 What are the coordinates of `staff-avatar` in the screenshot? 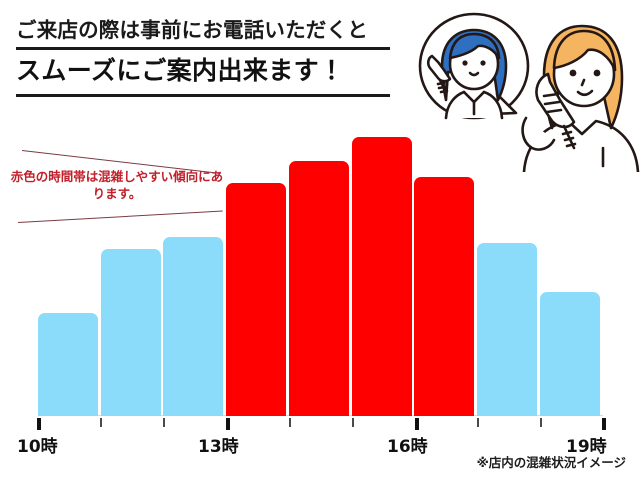 It's located at (467, 74).